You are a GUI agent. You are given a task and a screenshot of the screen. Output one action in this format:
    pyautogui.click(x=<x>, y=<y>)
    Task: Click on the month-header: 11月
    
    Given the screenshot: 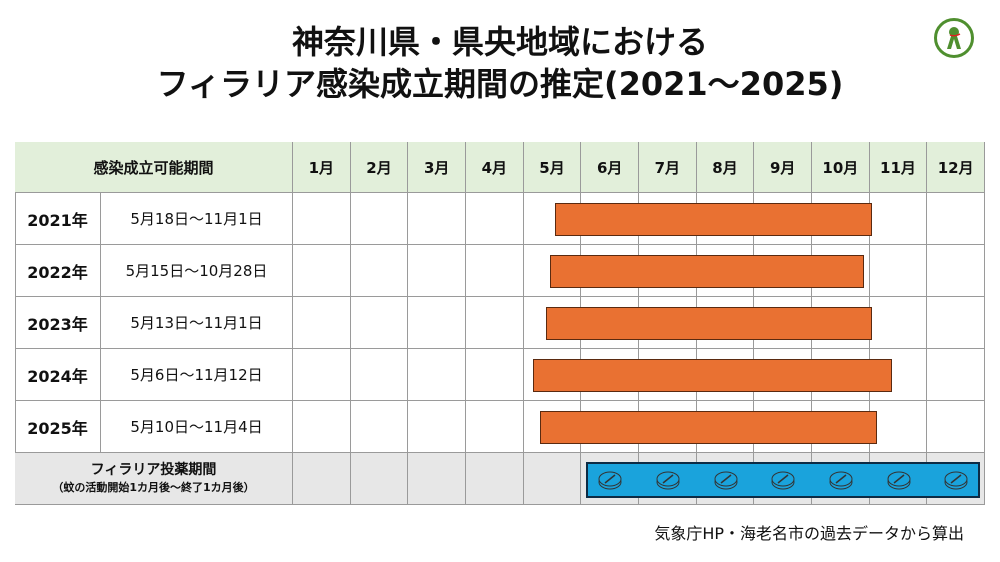 What is the action you would take?
    pyautogui.click(x=898, y=167)
    